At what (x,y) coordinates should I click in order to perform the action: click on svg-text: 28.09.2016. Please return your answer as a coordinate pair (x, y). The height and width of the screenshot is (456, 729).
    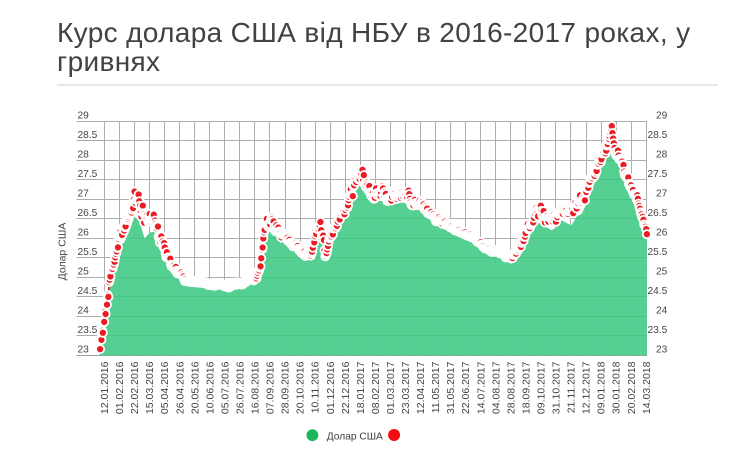
    Looking at the image, I should click on (286, 387).